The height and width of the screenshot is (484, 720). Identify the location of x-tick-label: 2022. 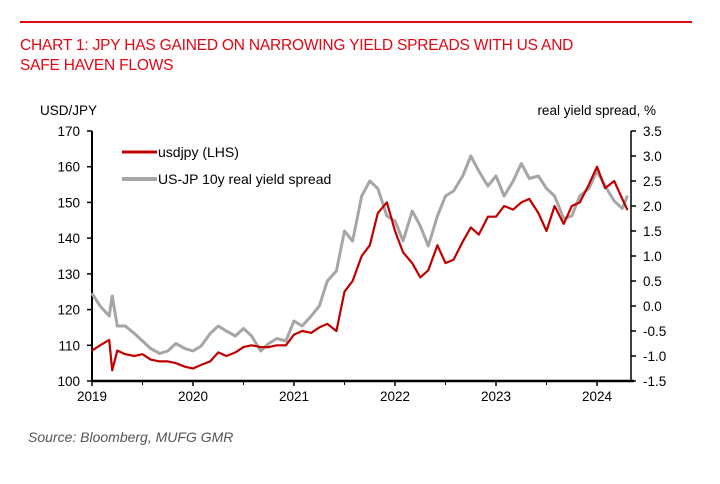
(395, 396).